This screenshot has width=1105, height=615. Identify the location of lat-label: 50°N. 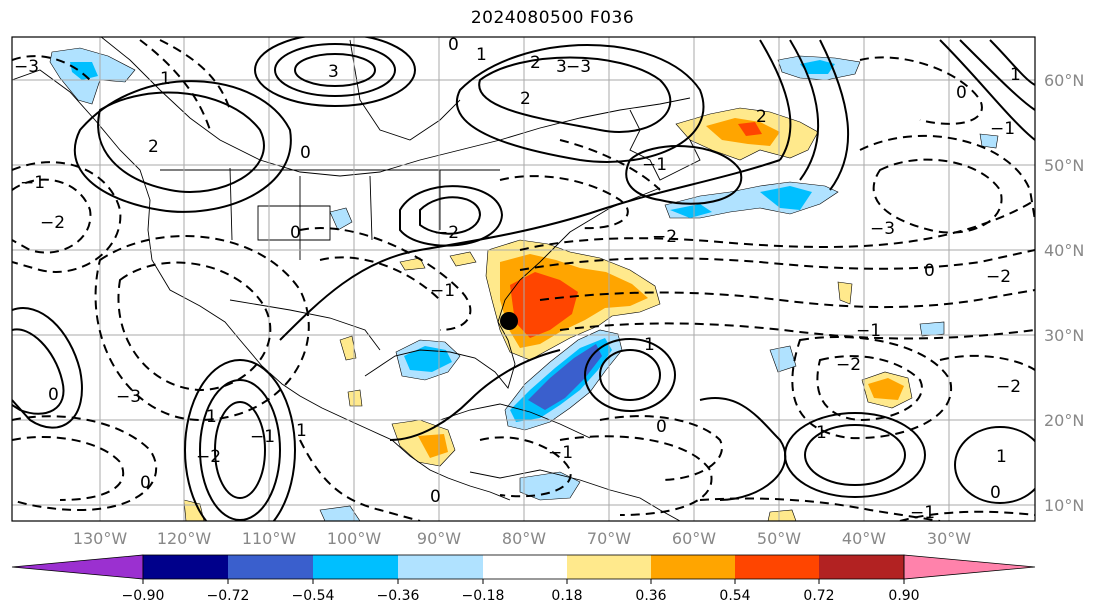
(1064, 165).